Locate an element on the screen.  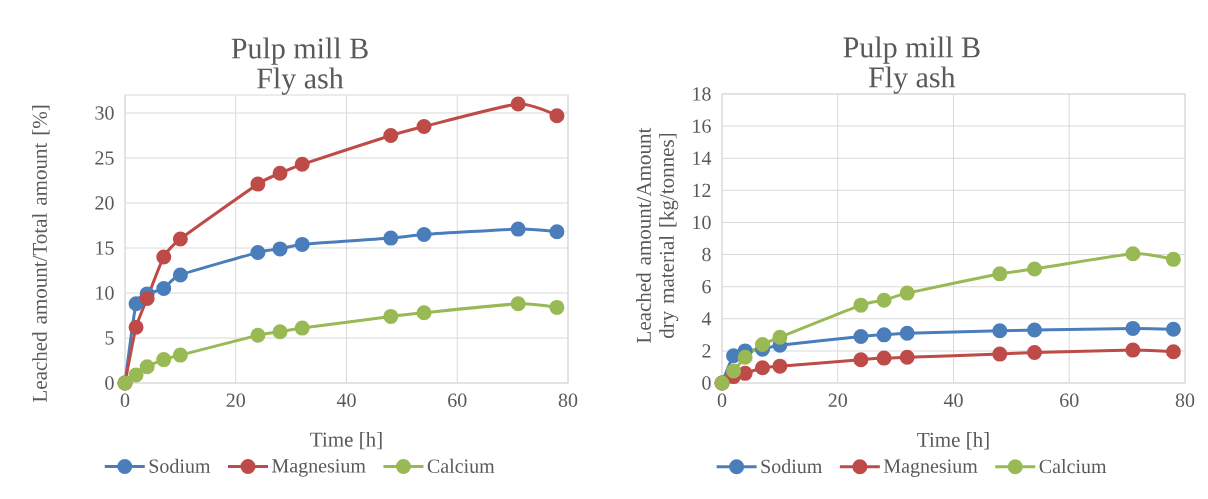
y-tick-label: 30 is located at coordinates (104, 113).